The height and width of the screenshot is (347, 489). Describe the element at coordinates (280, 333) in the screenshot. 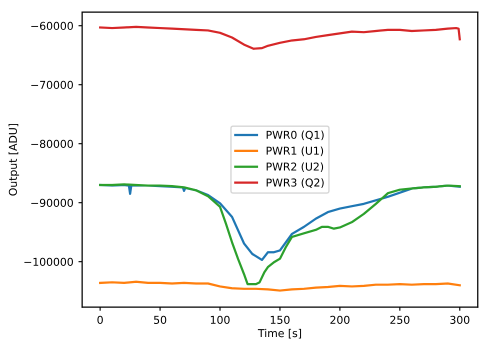

I see `x-axis-title: Time [s]` at that location.